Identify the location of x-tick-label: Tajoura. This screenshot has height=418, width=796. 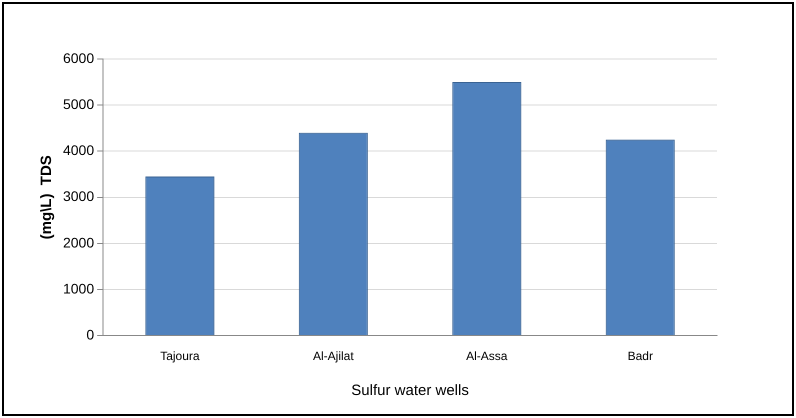
(180, 356).